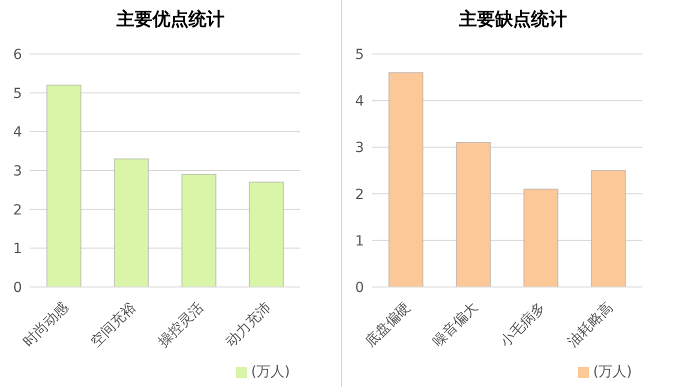  Describe the element at coordinates (181, 324) in the screenshot. I see `x-tick-label: 操控灵活` at that location.